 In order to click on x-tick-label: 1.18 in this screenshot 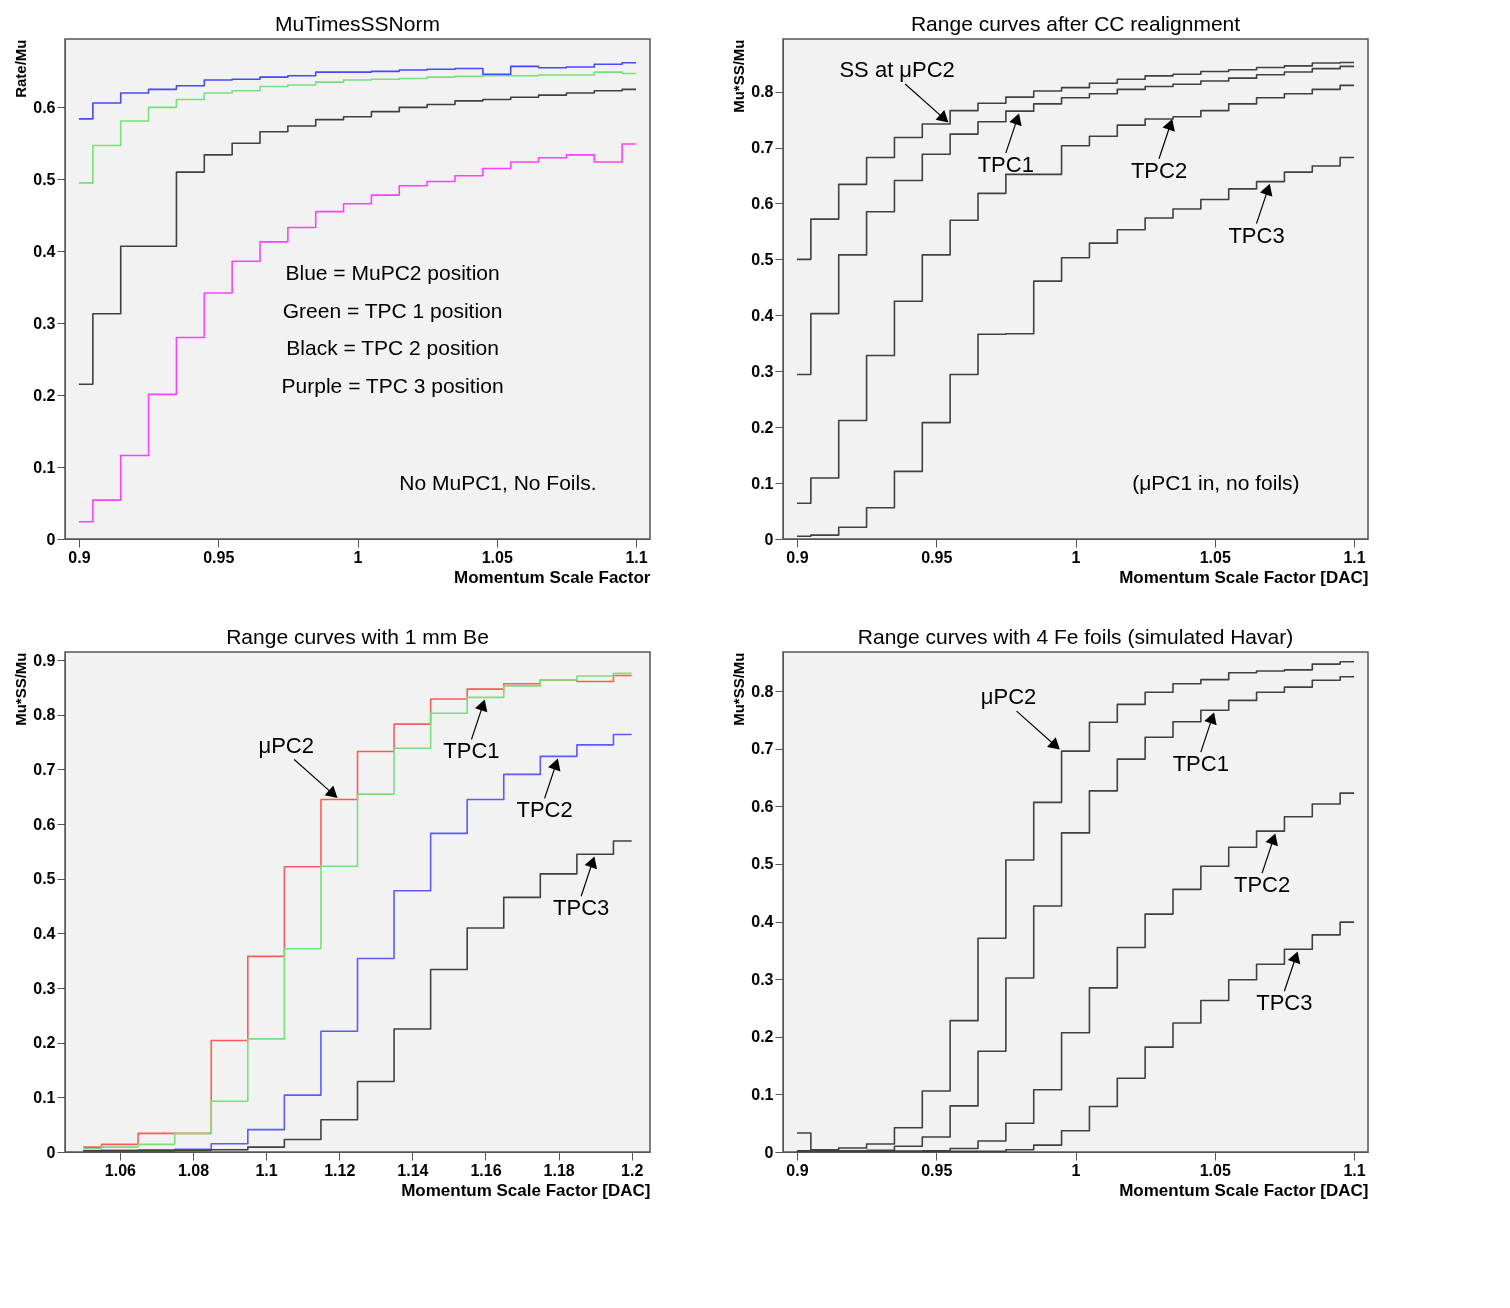, I will do `click(559, 1170)`.